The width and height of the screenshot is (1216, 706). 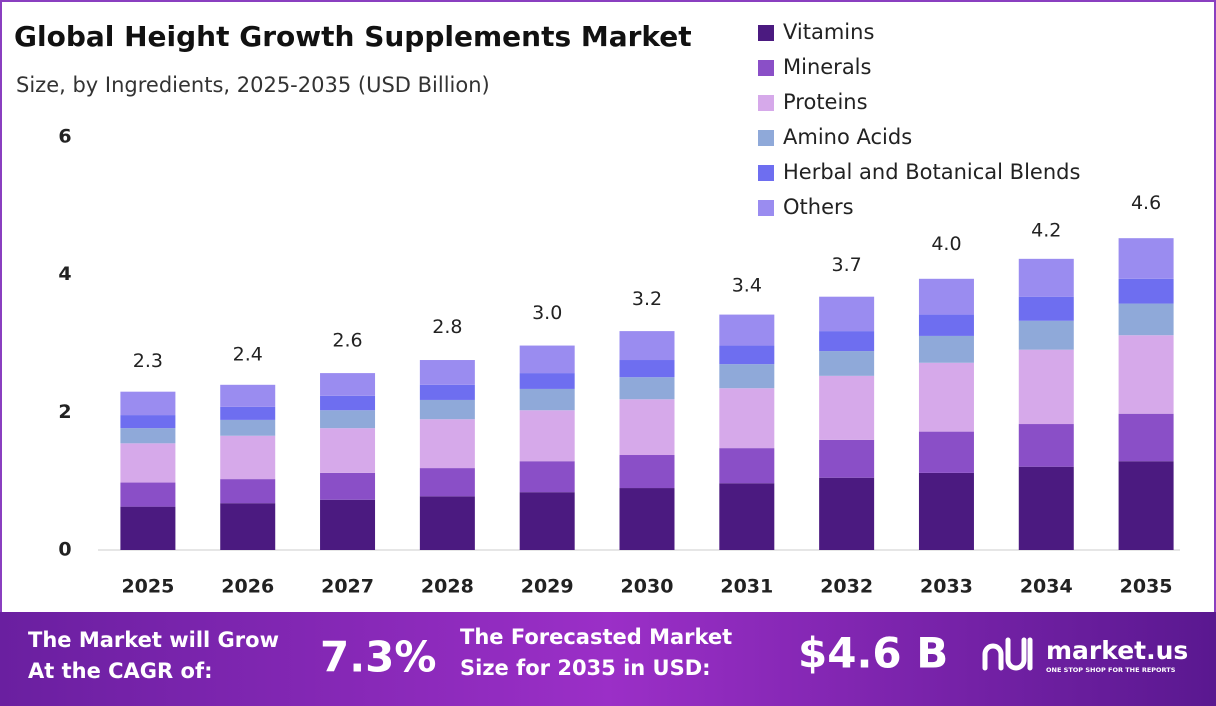 I want to click on legend-label: Amino Acids, so click(x=847, y=137).